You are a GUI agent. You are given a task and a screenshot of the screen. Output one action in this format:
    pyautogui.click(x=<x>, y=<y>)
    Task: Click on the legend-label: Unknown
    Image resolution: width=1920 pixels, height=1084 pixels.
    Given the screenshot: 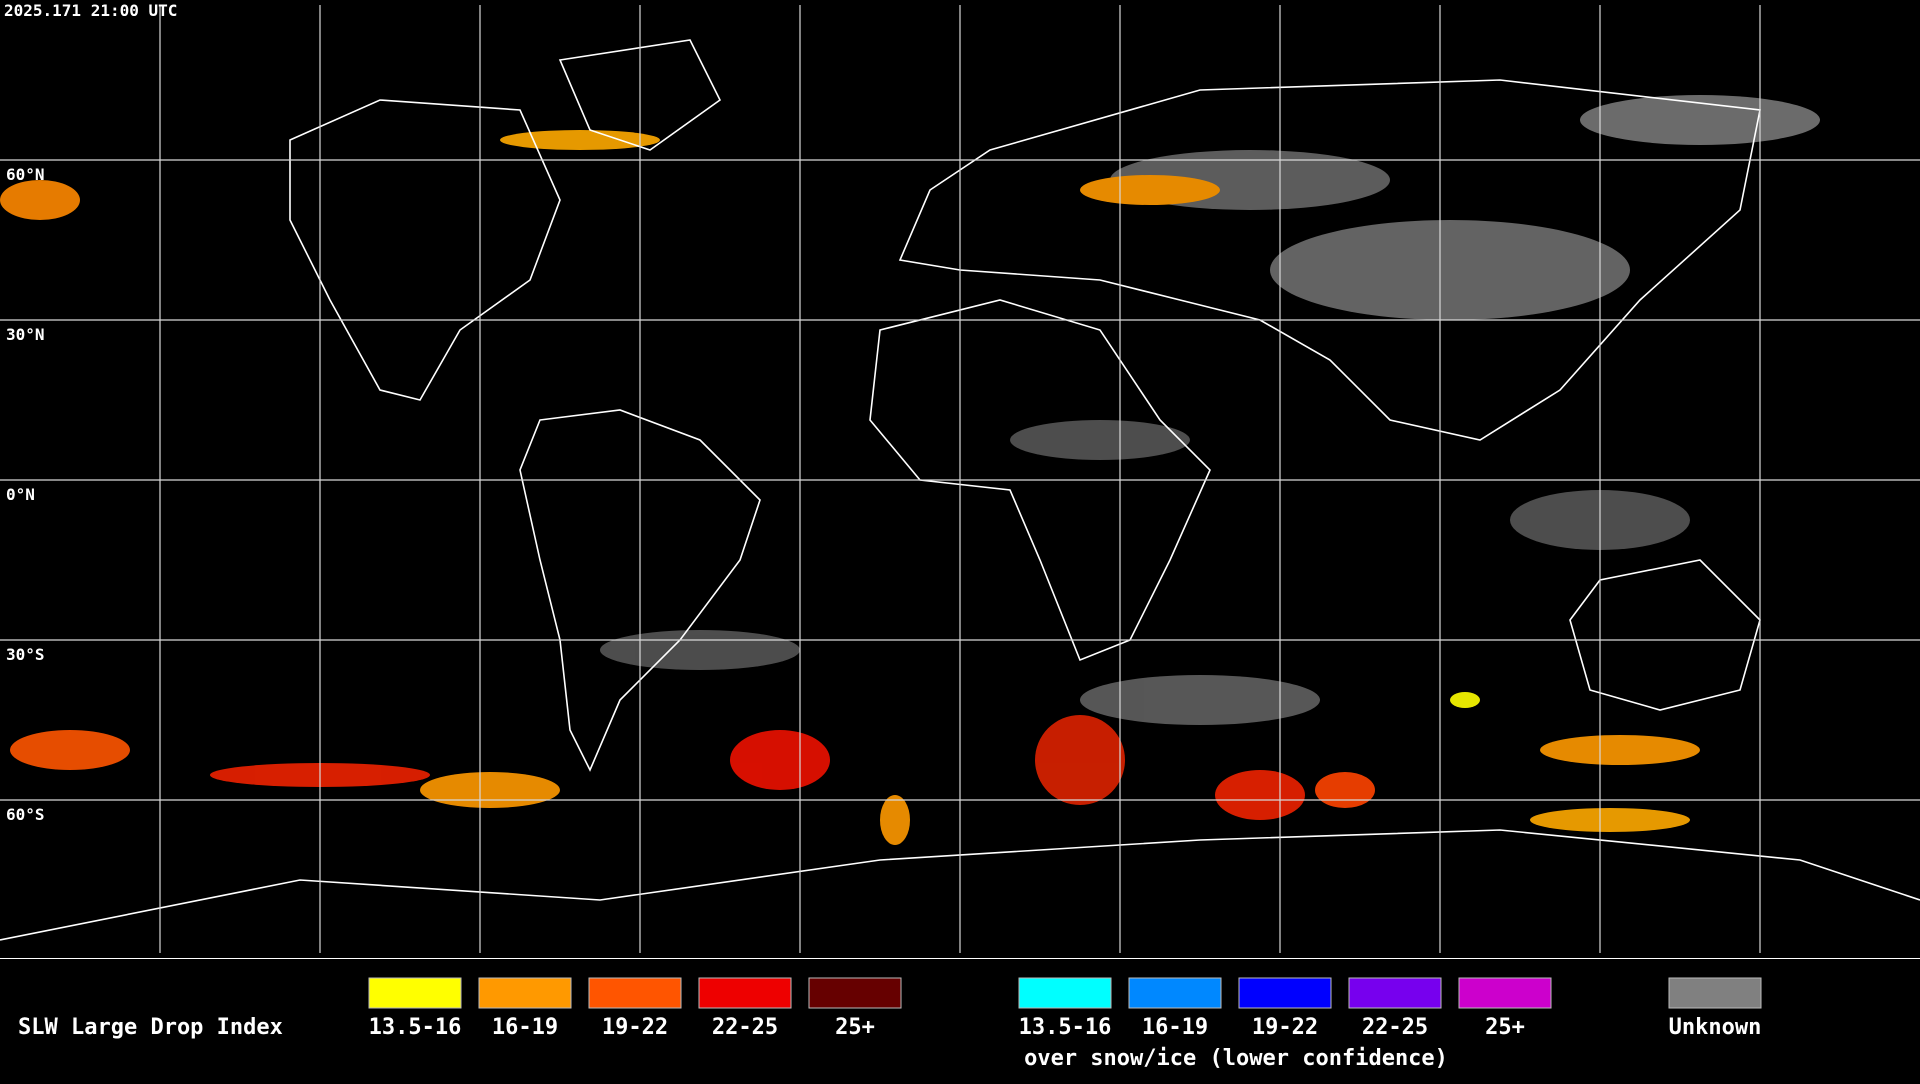 What is the action you would take?
    pyautogui.click(x=1715, y=1027)
    